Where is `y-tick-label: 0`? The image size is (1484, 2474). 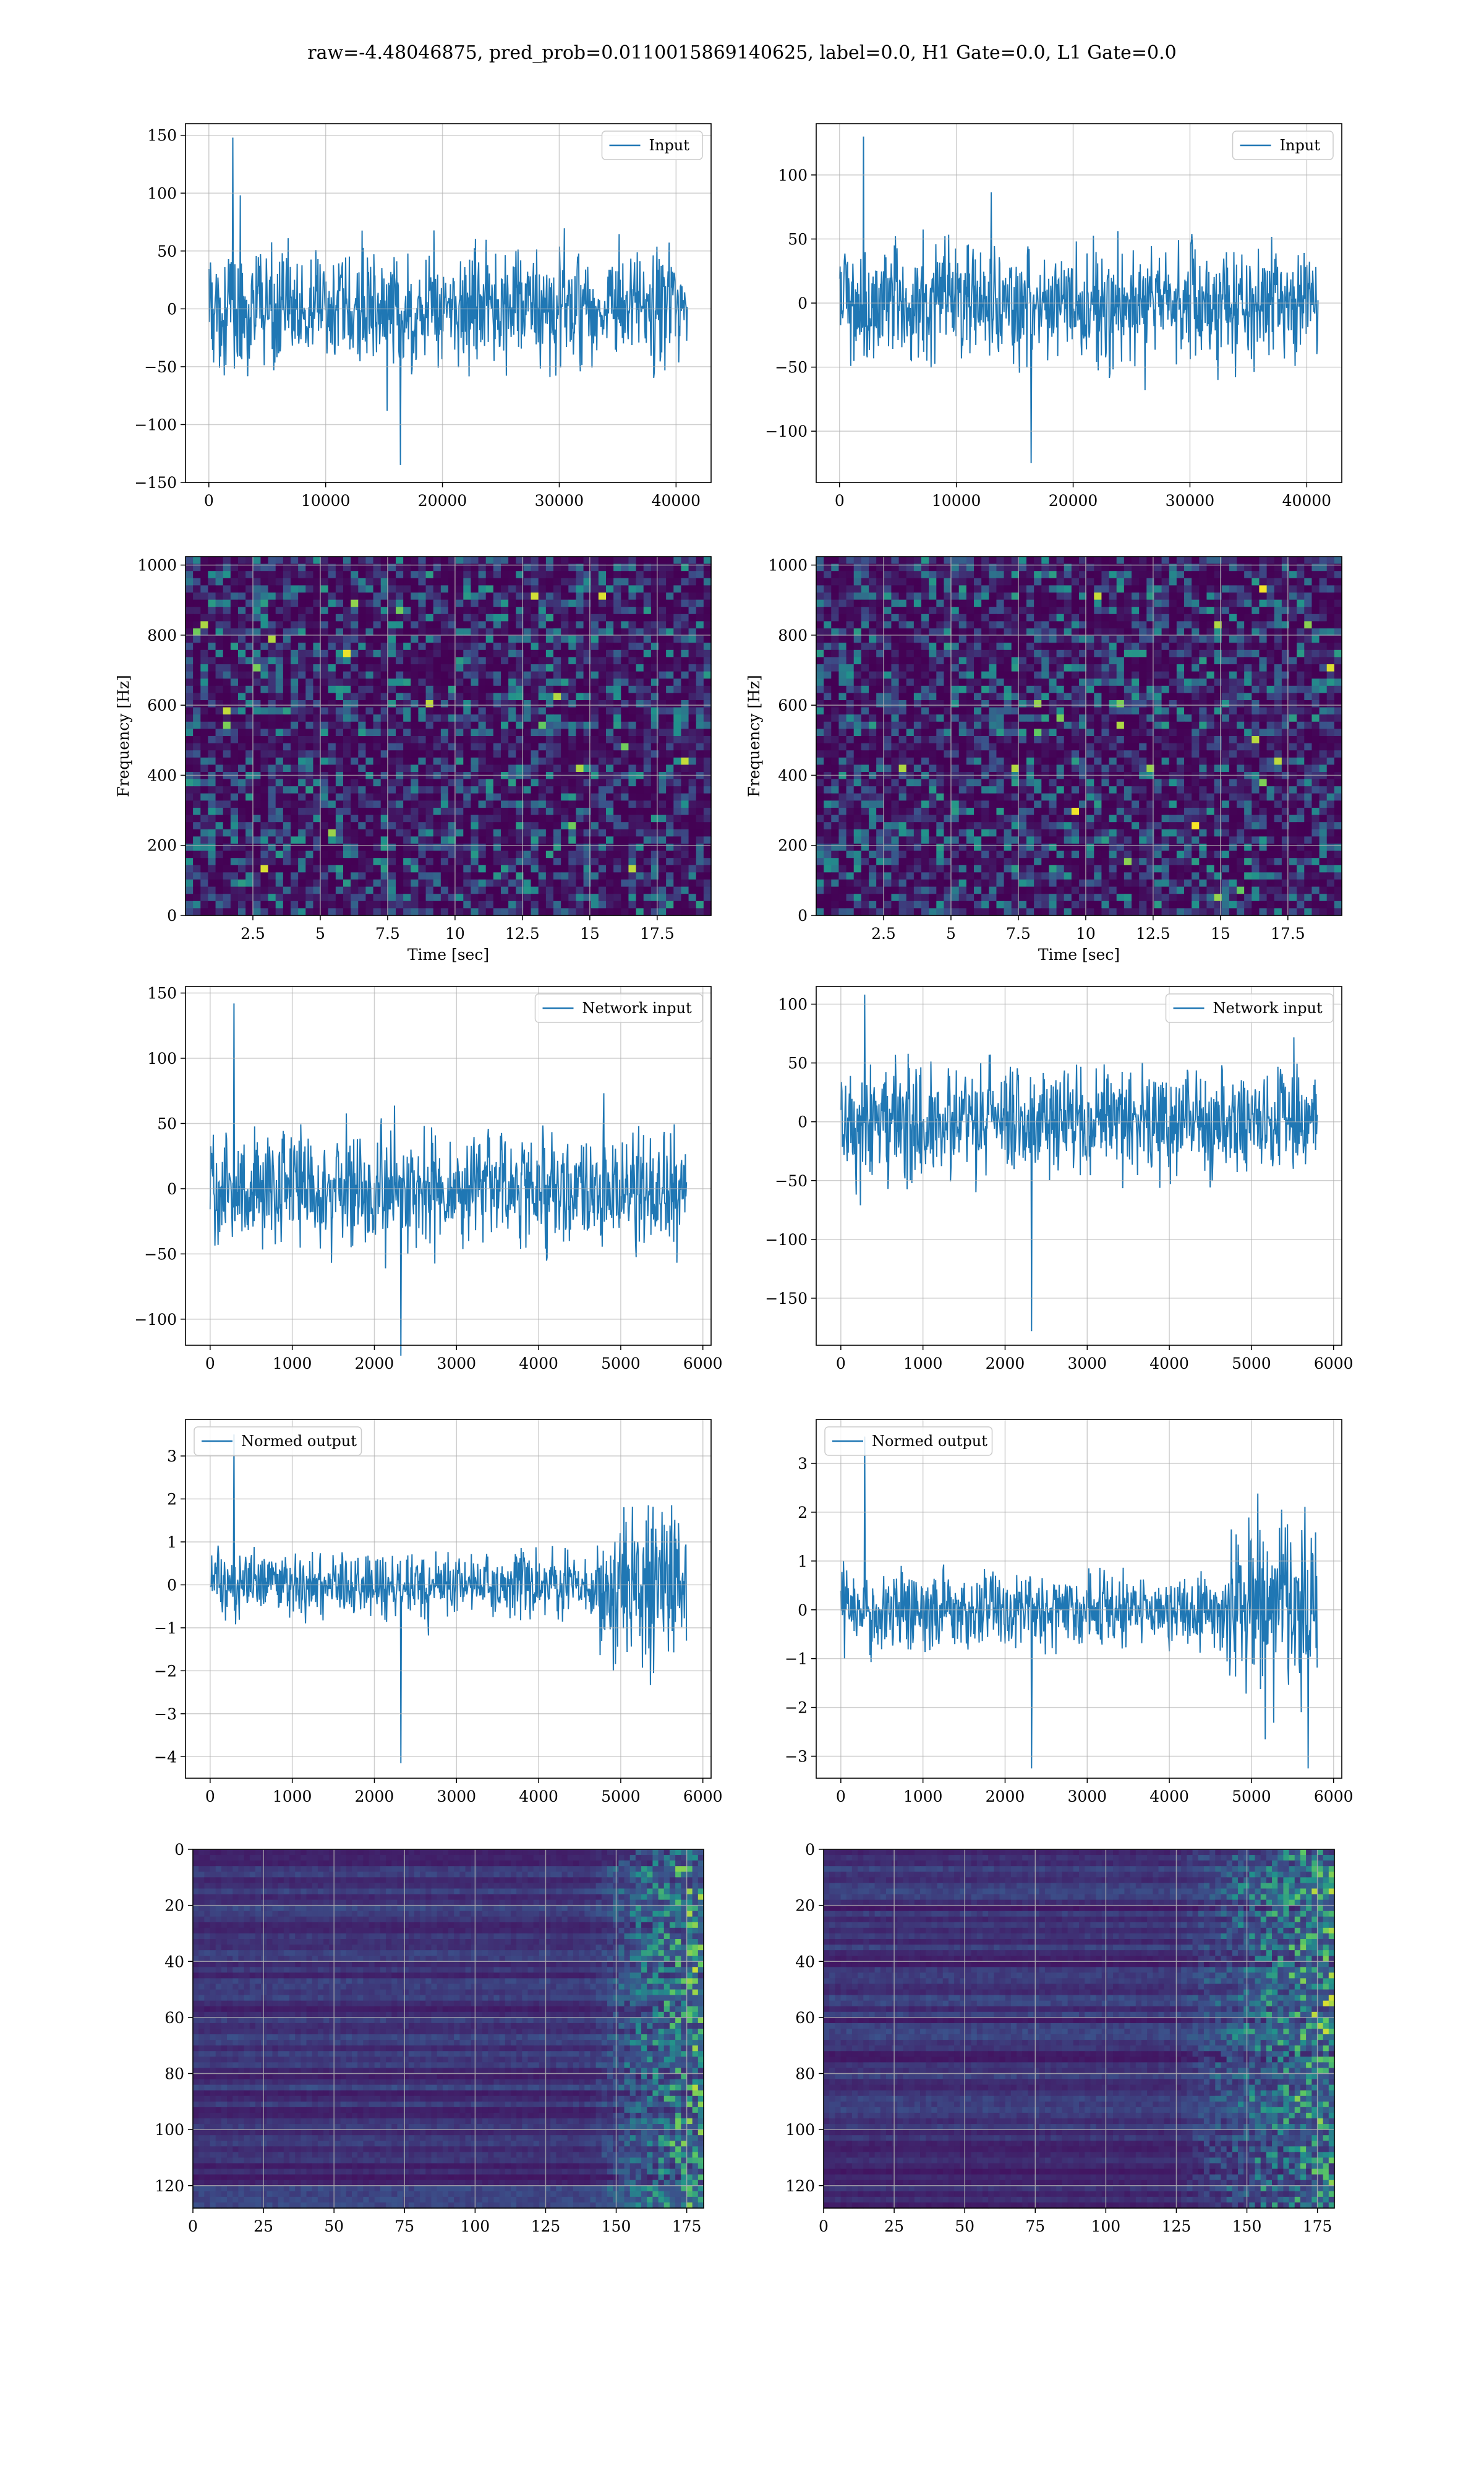 y-tick-label: 0 is located at coordinates (172, 309).